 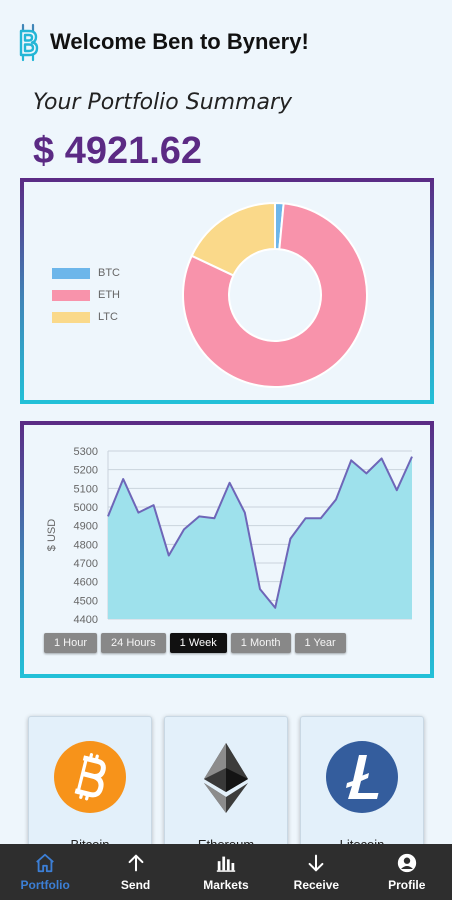 I want to click on range-button-1-week: 1 Week, so click(x=198, y=643).